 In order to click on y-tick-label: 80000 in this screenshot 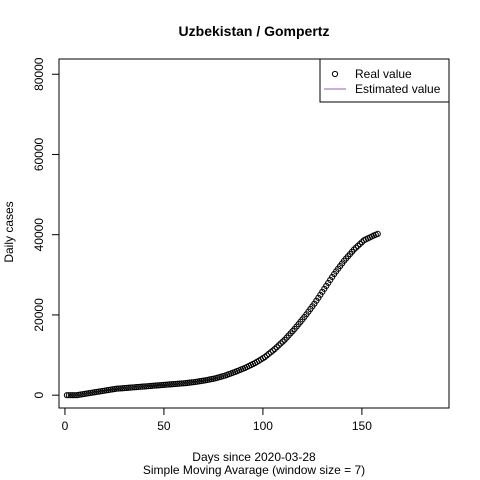, I will do `click(39, 74)`.